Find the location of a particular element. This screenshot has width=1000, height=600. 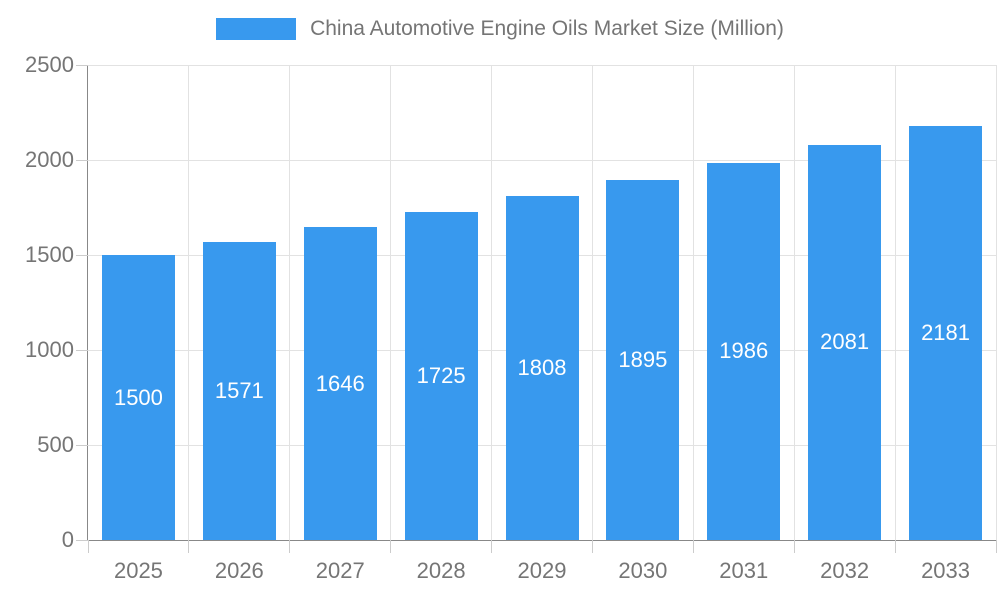

x-axis-label: 2031 is located at coordinates (744, 570).